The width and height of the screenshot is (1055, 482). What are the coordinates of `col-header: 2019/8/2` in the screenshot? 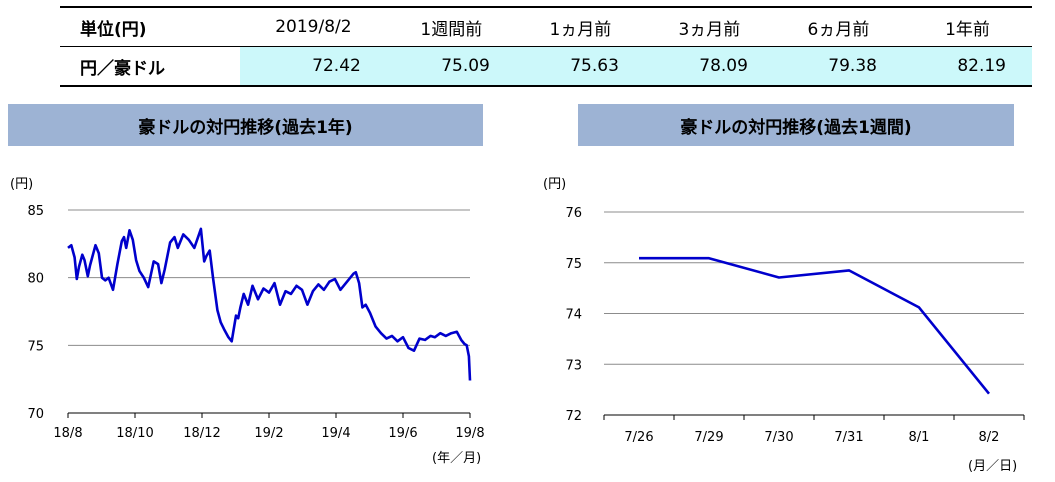 It's located at (313, 26).